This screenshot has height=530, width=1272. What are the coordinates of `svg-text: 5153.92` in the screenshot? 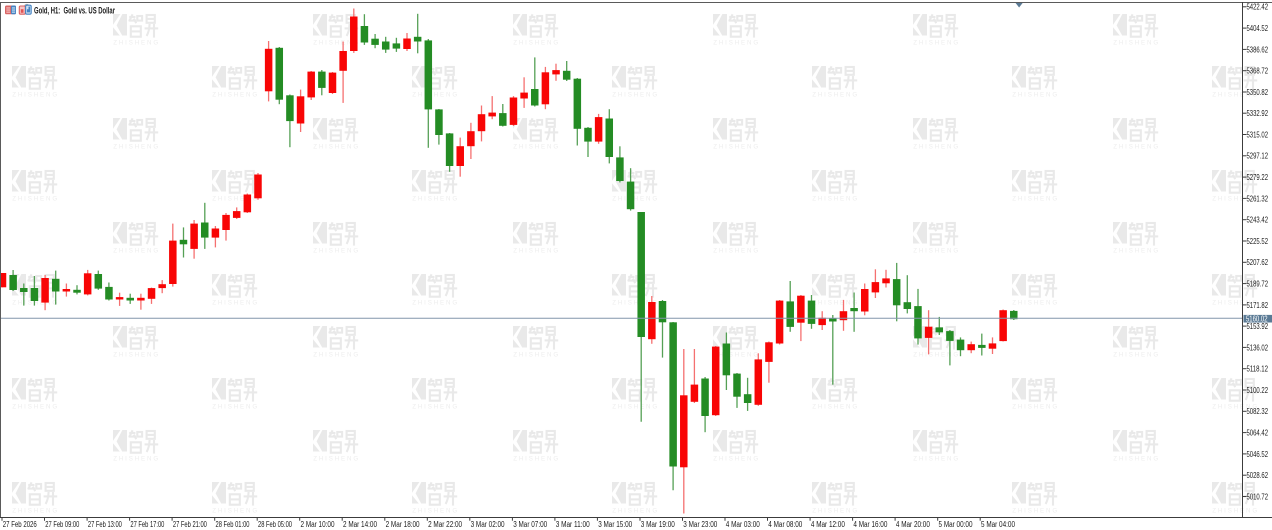 It's located at (1258, 326).